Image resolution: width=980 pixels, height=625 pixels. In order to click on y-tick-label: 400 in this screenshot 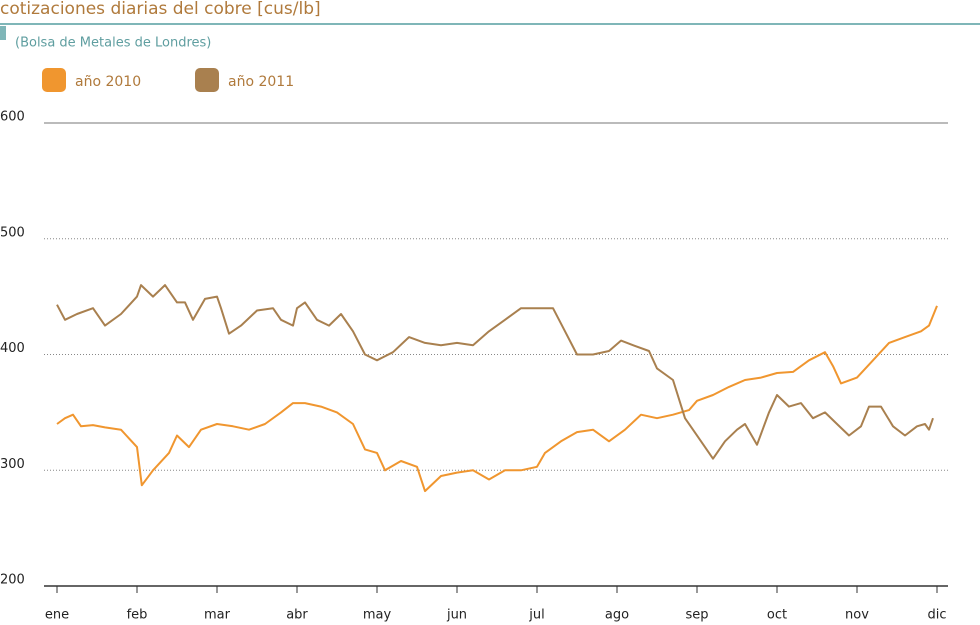, I will do `click(12, 348)`.